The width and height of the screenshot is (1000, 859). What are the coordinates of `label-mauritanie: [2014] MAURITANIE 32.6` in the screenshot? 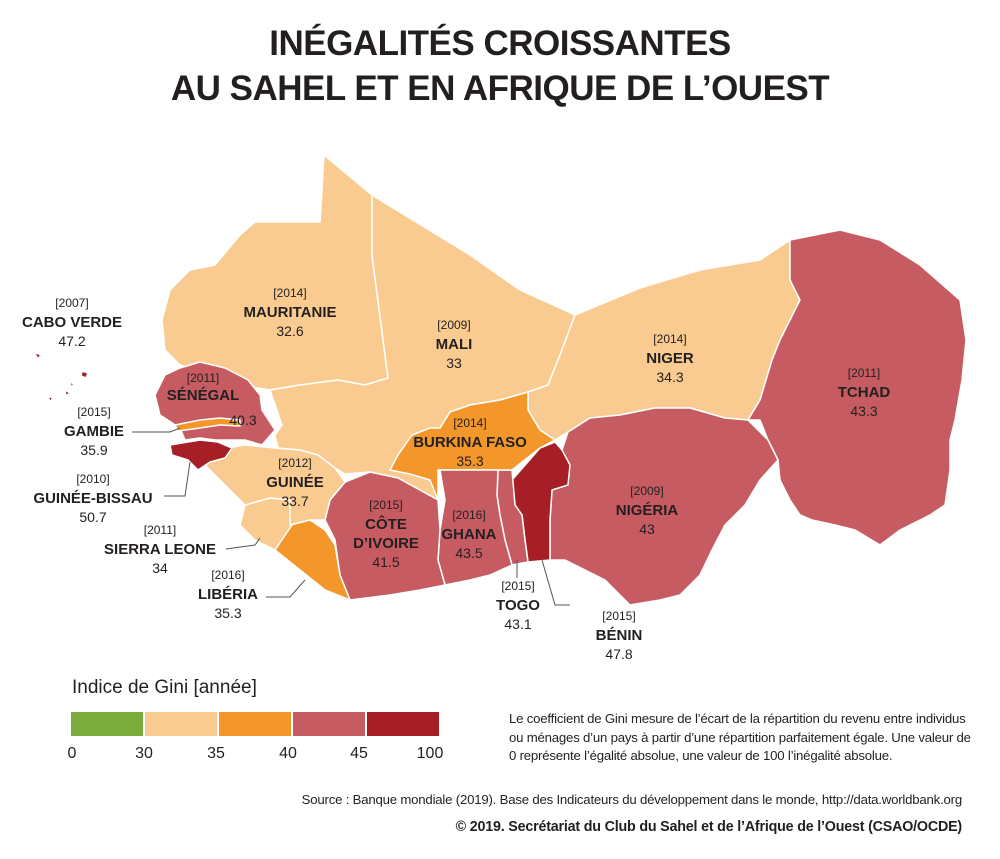 It's located at (289, 312).